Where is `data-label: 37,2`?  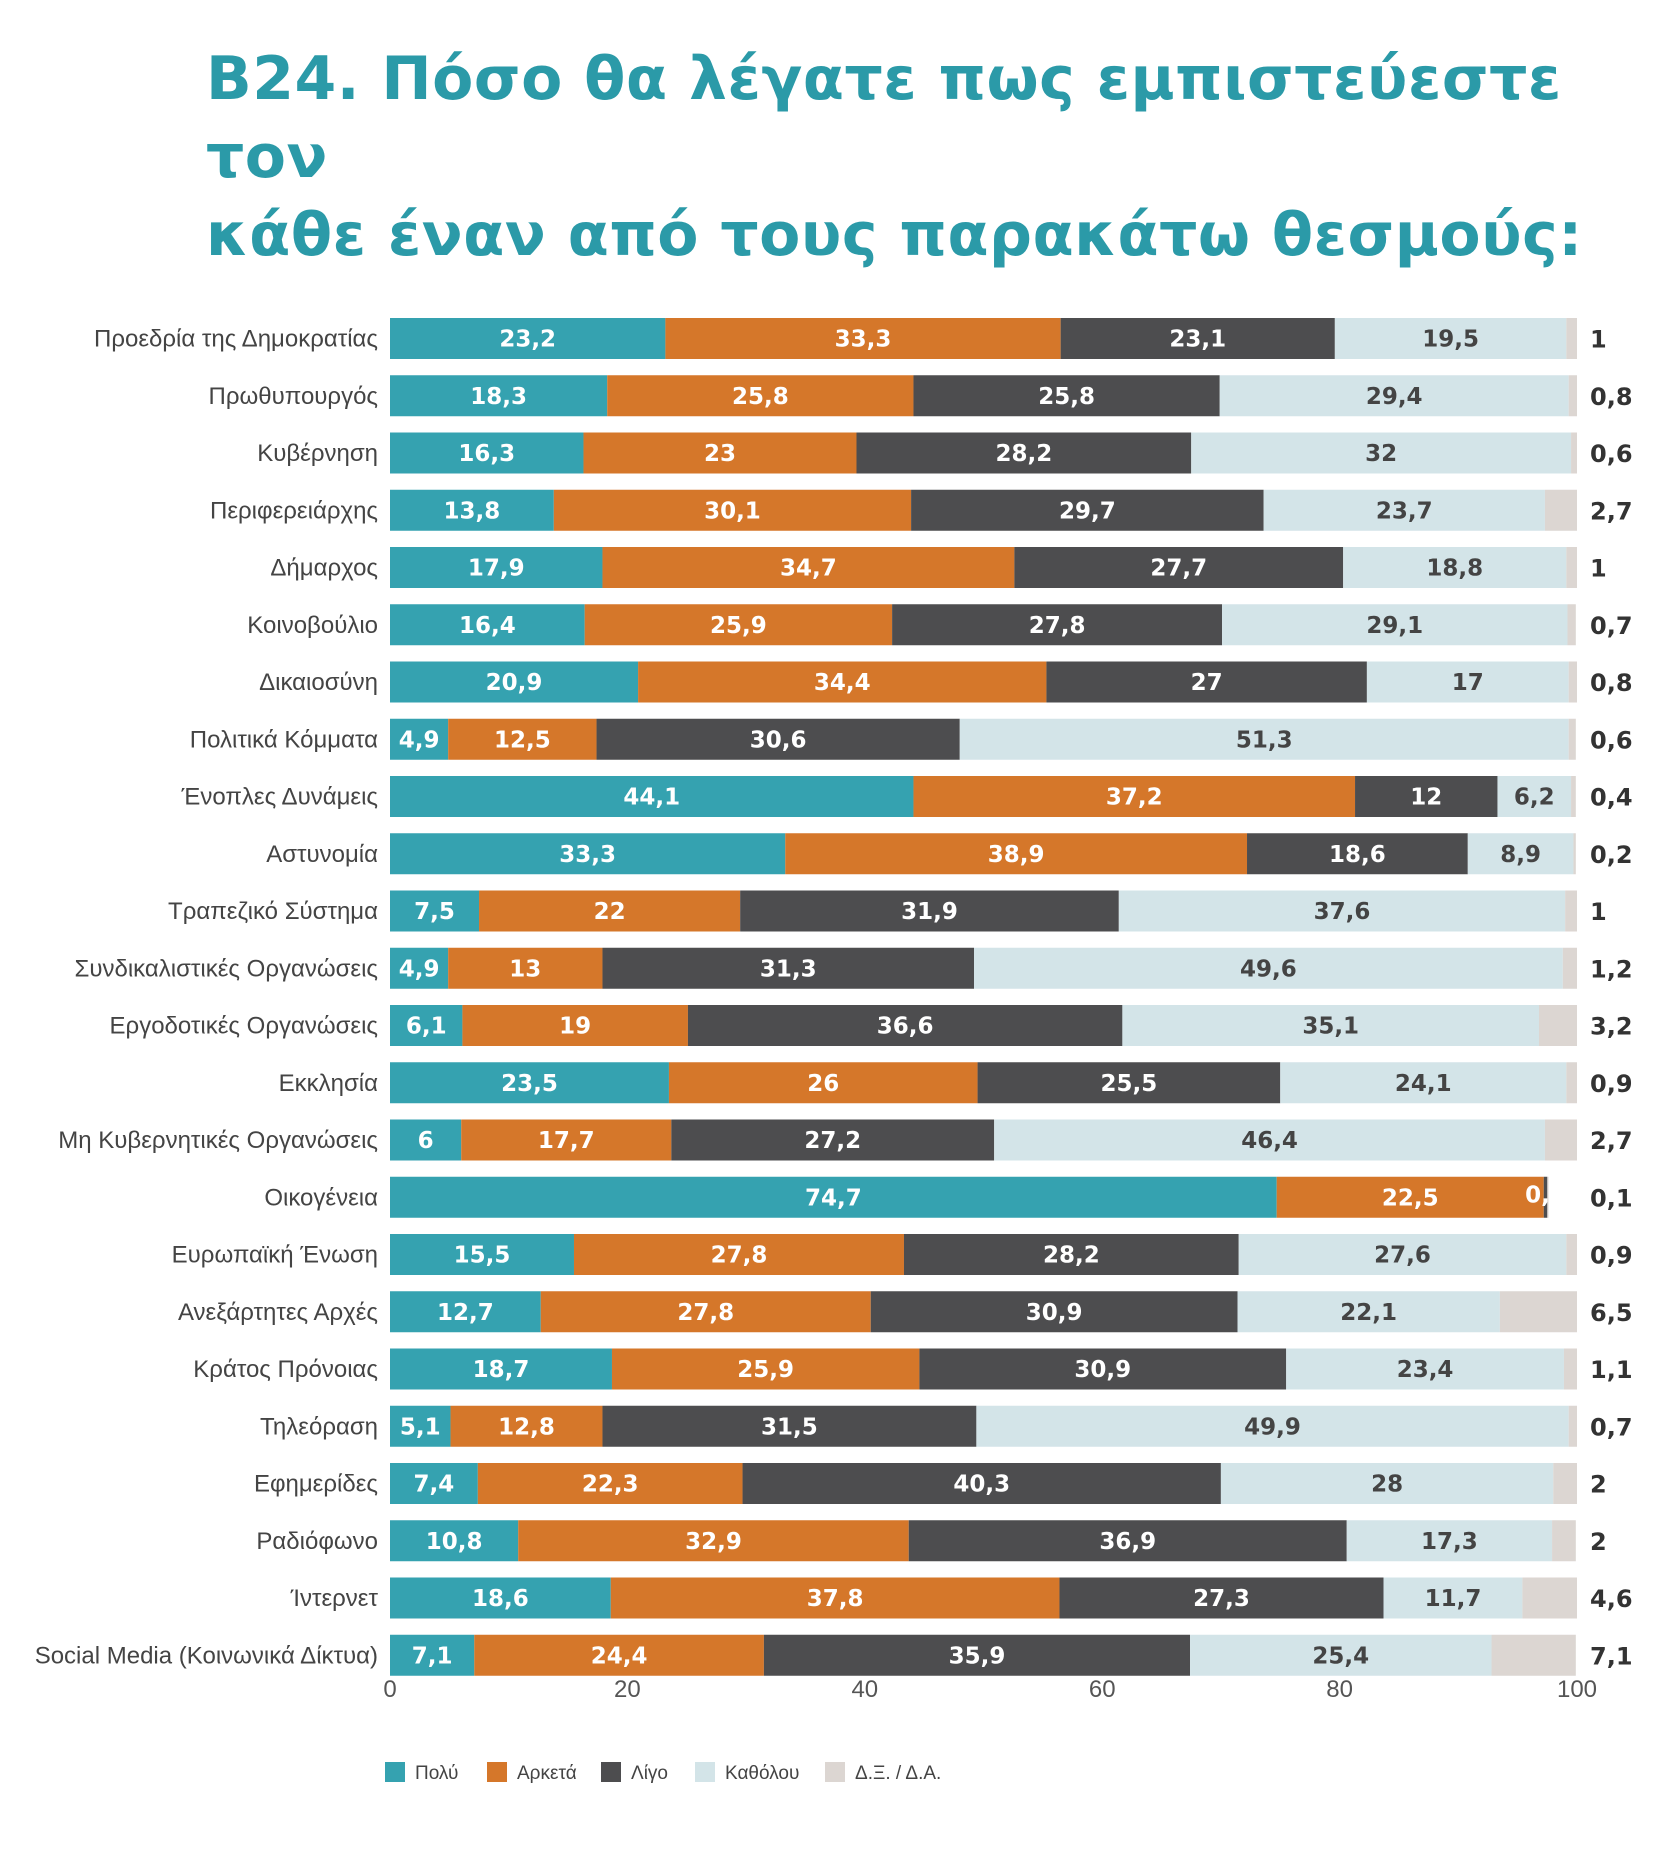
data-label: 37,2 is located at coordinates (1134, 798).